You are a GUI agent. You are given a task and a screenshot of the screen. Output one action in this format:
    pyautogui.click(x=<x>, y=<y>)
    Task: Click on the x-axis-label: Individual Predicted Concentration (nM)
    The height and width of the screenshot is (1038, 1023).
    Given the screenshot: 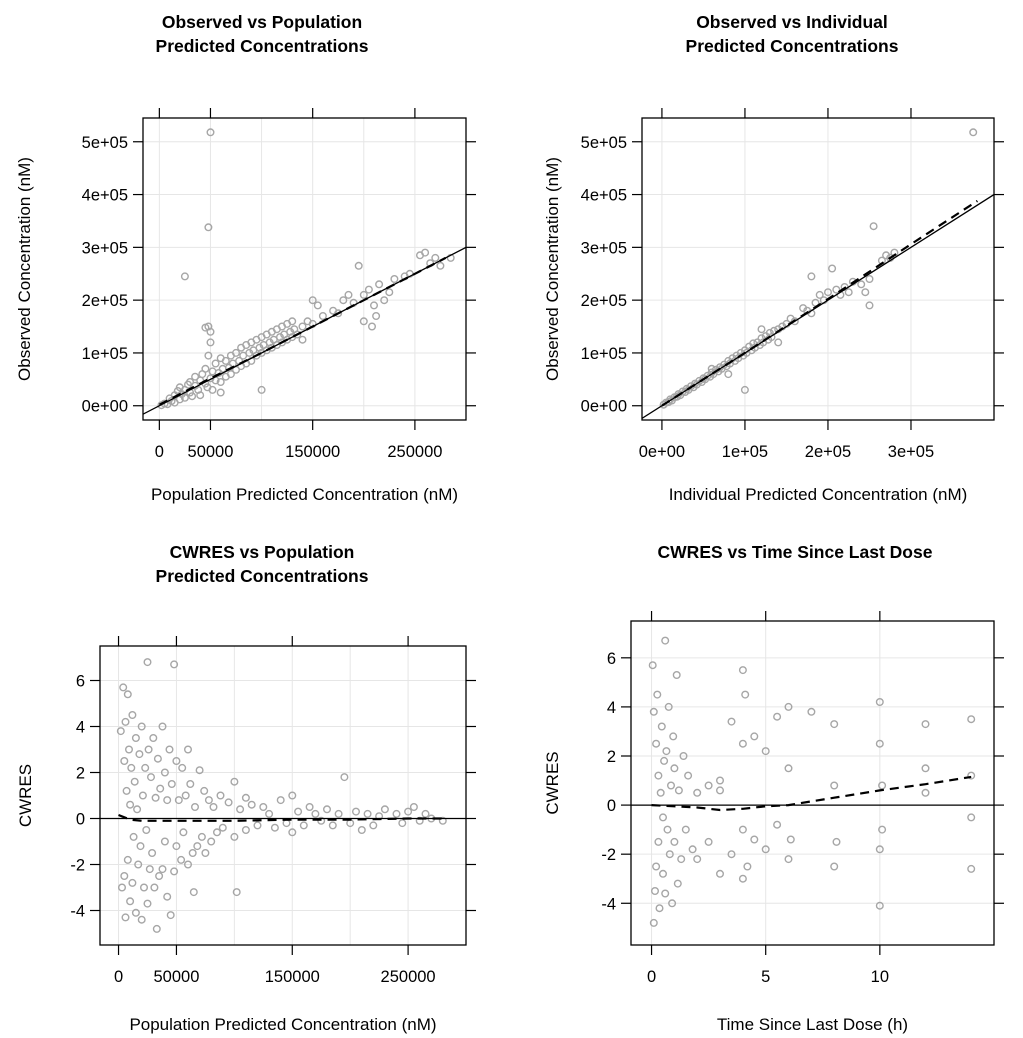 What is the action you would take?
    pyautogui.click(x=818, y=494)
    